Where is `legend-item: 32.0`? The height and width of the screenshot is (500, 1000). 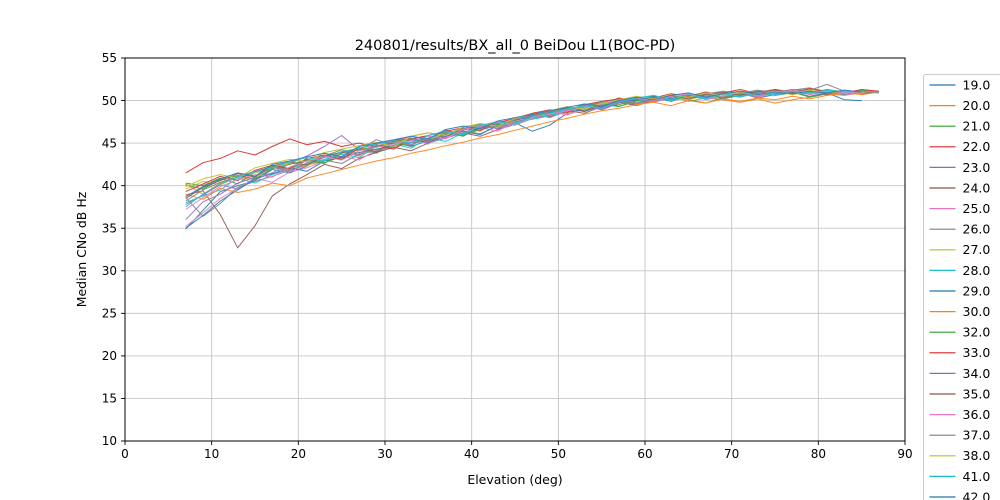 legend-item: 32.0 is located at coordinates (960, 332).